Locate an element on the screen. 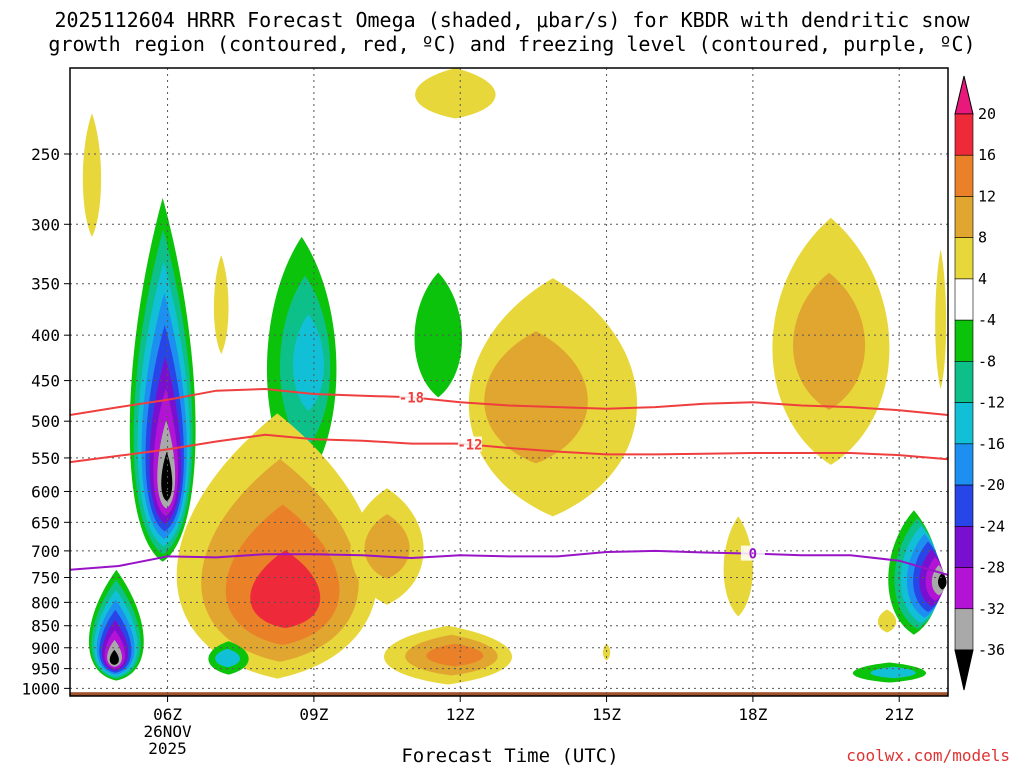 This screenshot has width=1024, height=768. x-tick-label-12Z: 12Z is located at coordinates (460, 714).